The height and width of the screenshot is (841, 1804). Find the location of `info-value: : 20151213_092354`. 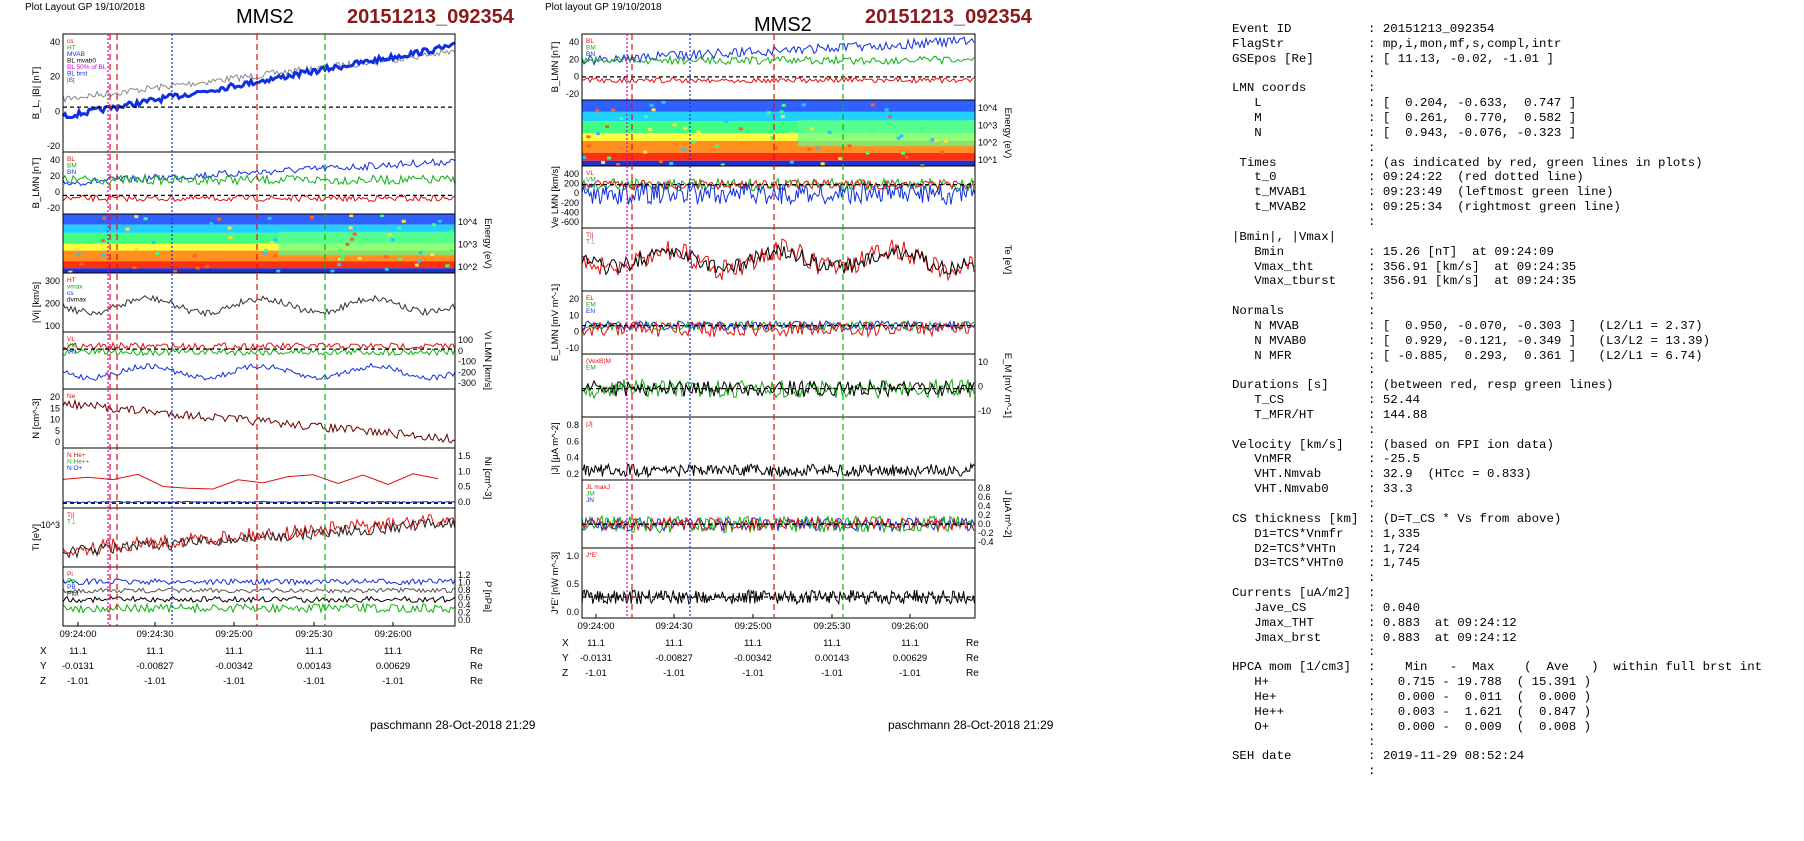

info-value: : 20151213_092354 is located at coordinates (1431, 29).